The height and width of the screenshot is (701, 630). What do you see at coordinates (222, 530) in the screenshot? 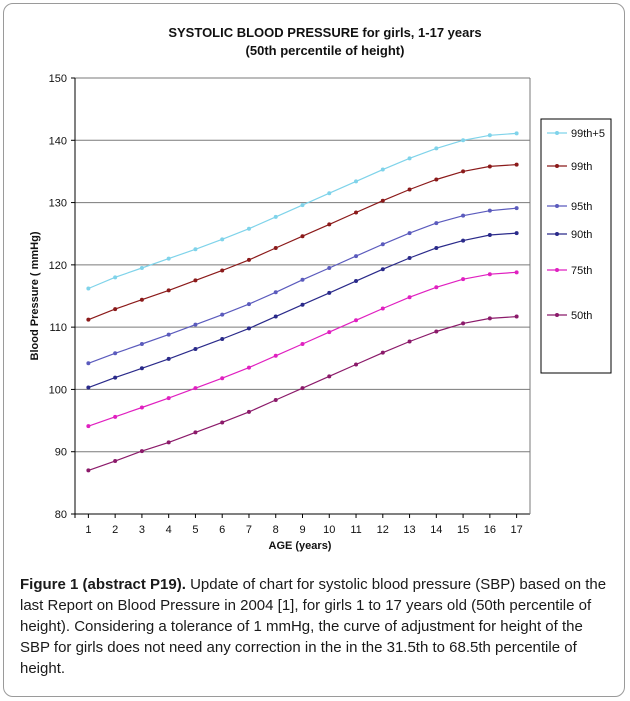
I see `x-tick-label: 6` at bounding box center [222, 530].